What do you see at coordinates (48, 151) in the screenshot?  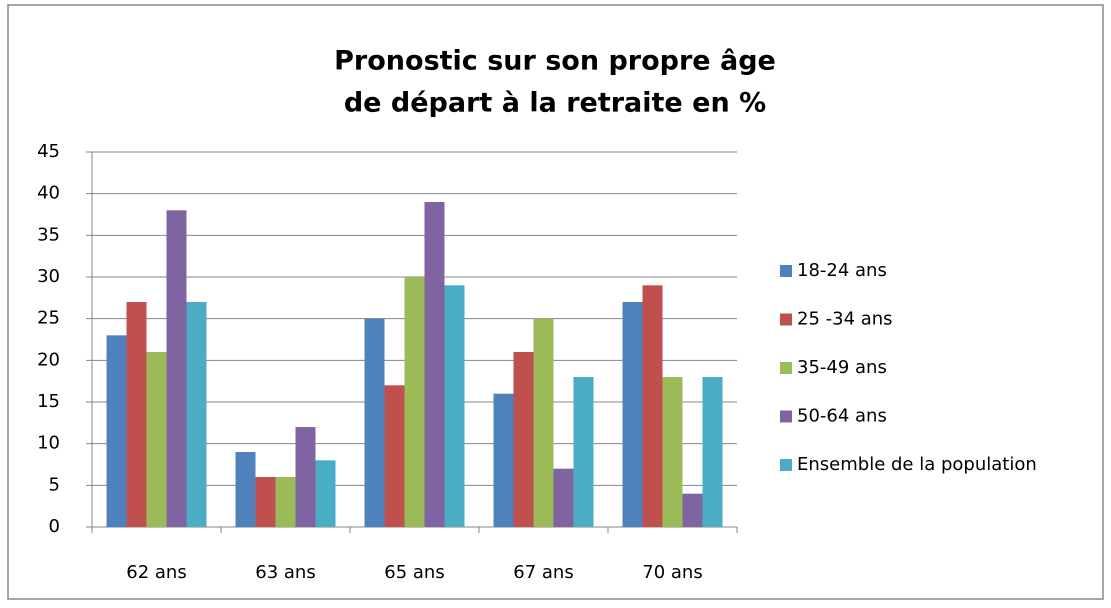 I see `y-tick-label: 45` at bounding box center [48, 151].